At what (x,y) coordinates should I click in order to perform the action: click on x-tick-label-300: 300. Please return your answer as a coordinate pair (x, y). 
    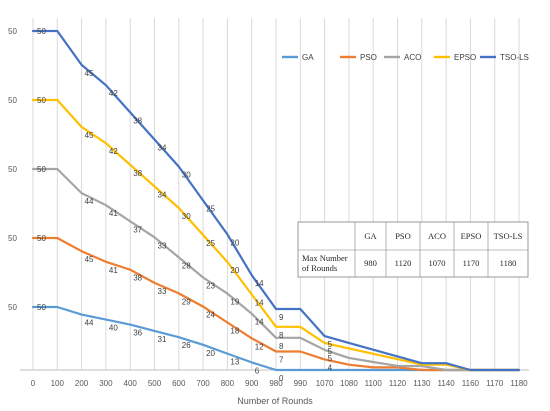
    Looking at the image, I should click on (106, 383).